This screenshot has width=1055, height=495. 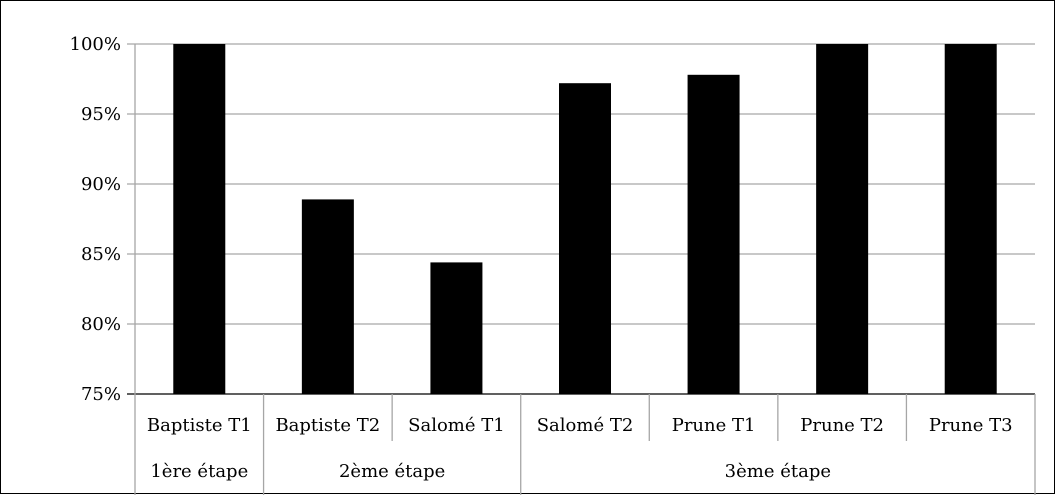 I want to click on x-category-label: Prune T2, so click(x=842, y=425).